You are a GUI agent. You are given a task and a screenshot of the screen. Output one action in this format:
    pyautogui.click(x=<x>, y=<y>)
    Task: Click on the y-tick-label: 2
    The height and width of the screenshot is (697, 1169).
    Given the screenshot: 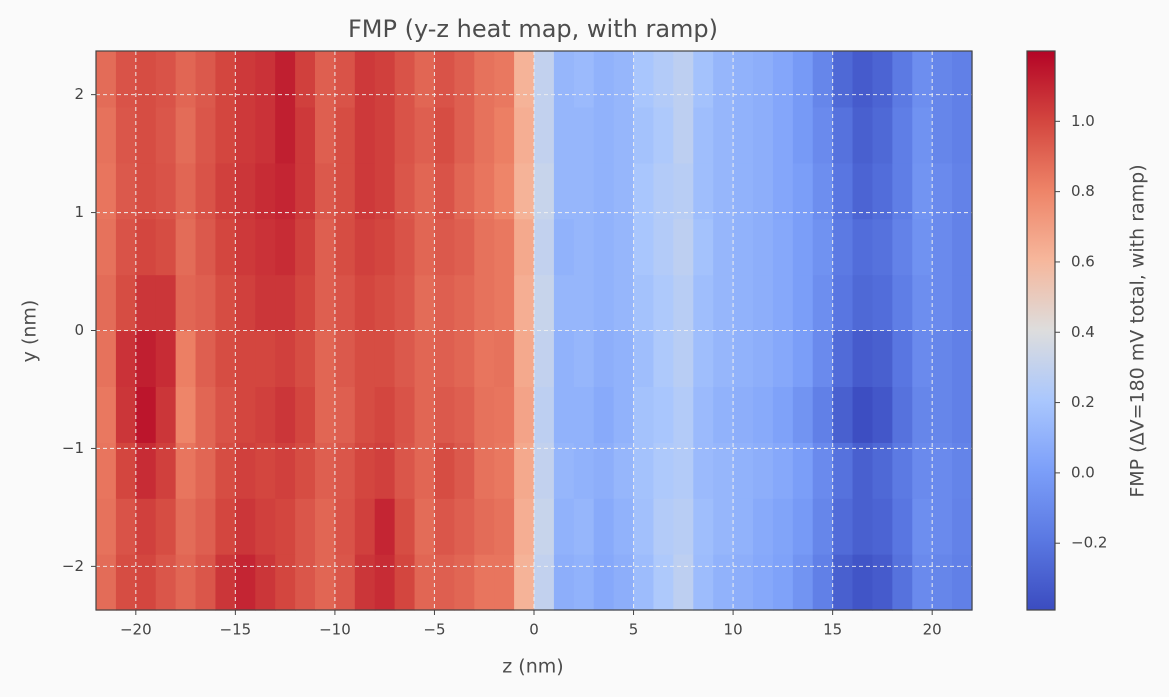 What is the action you would take?
    pyautogui.click(x=79, y=94)
    